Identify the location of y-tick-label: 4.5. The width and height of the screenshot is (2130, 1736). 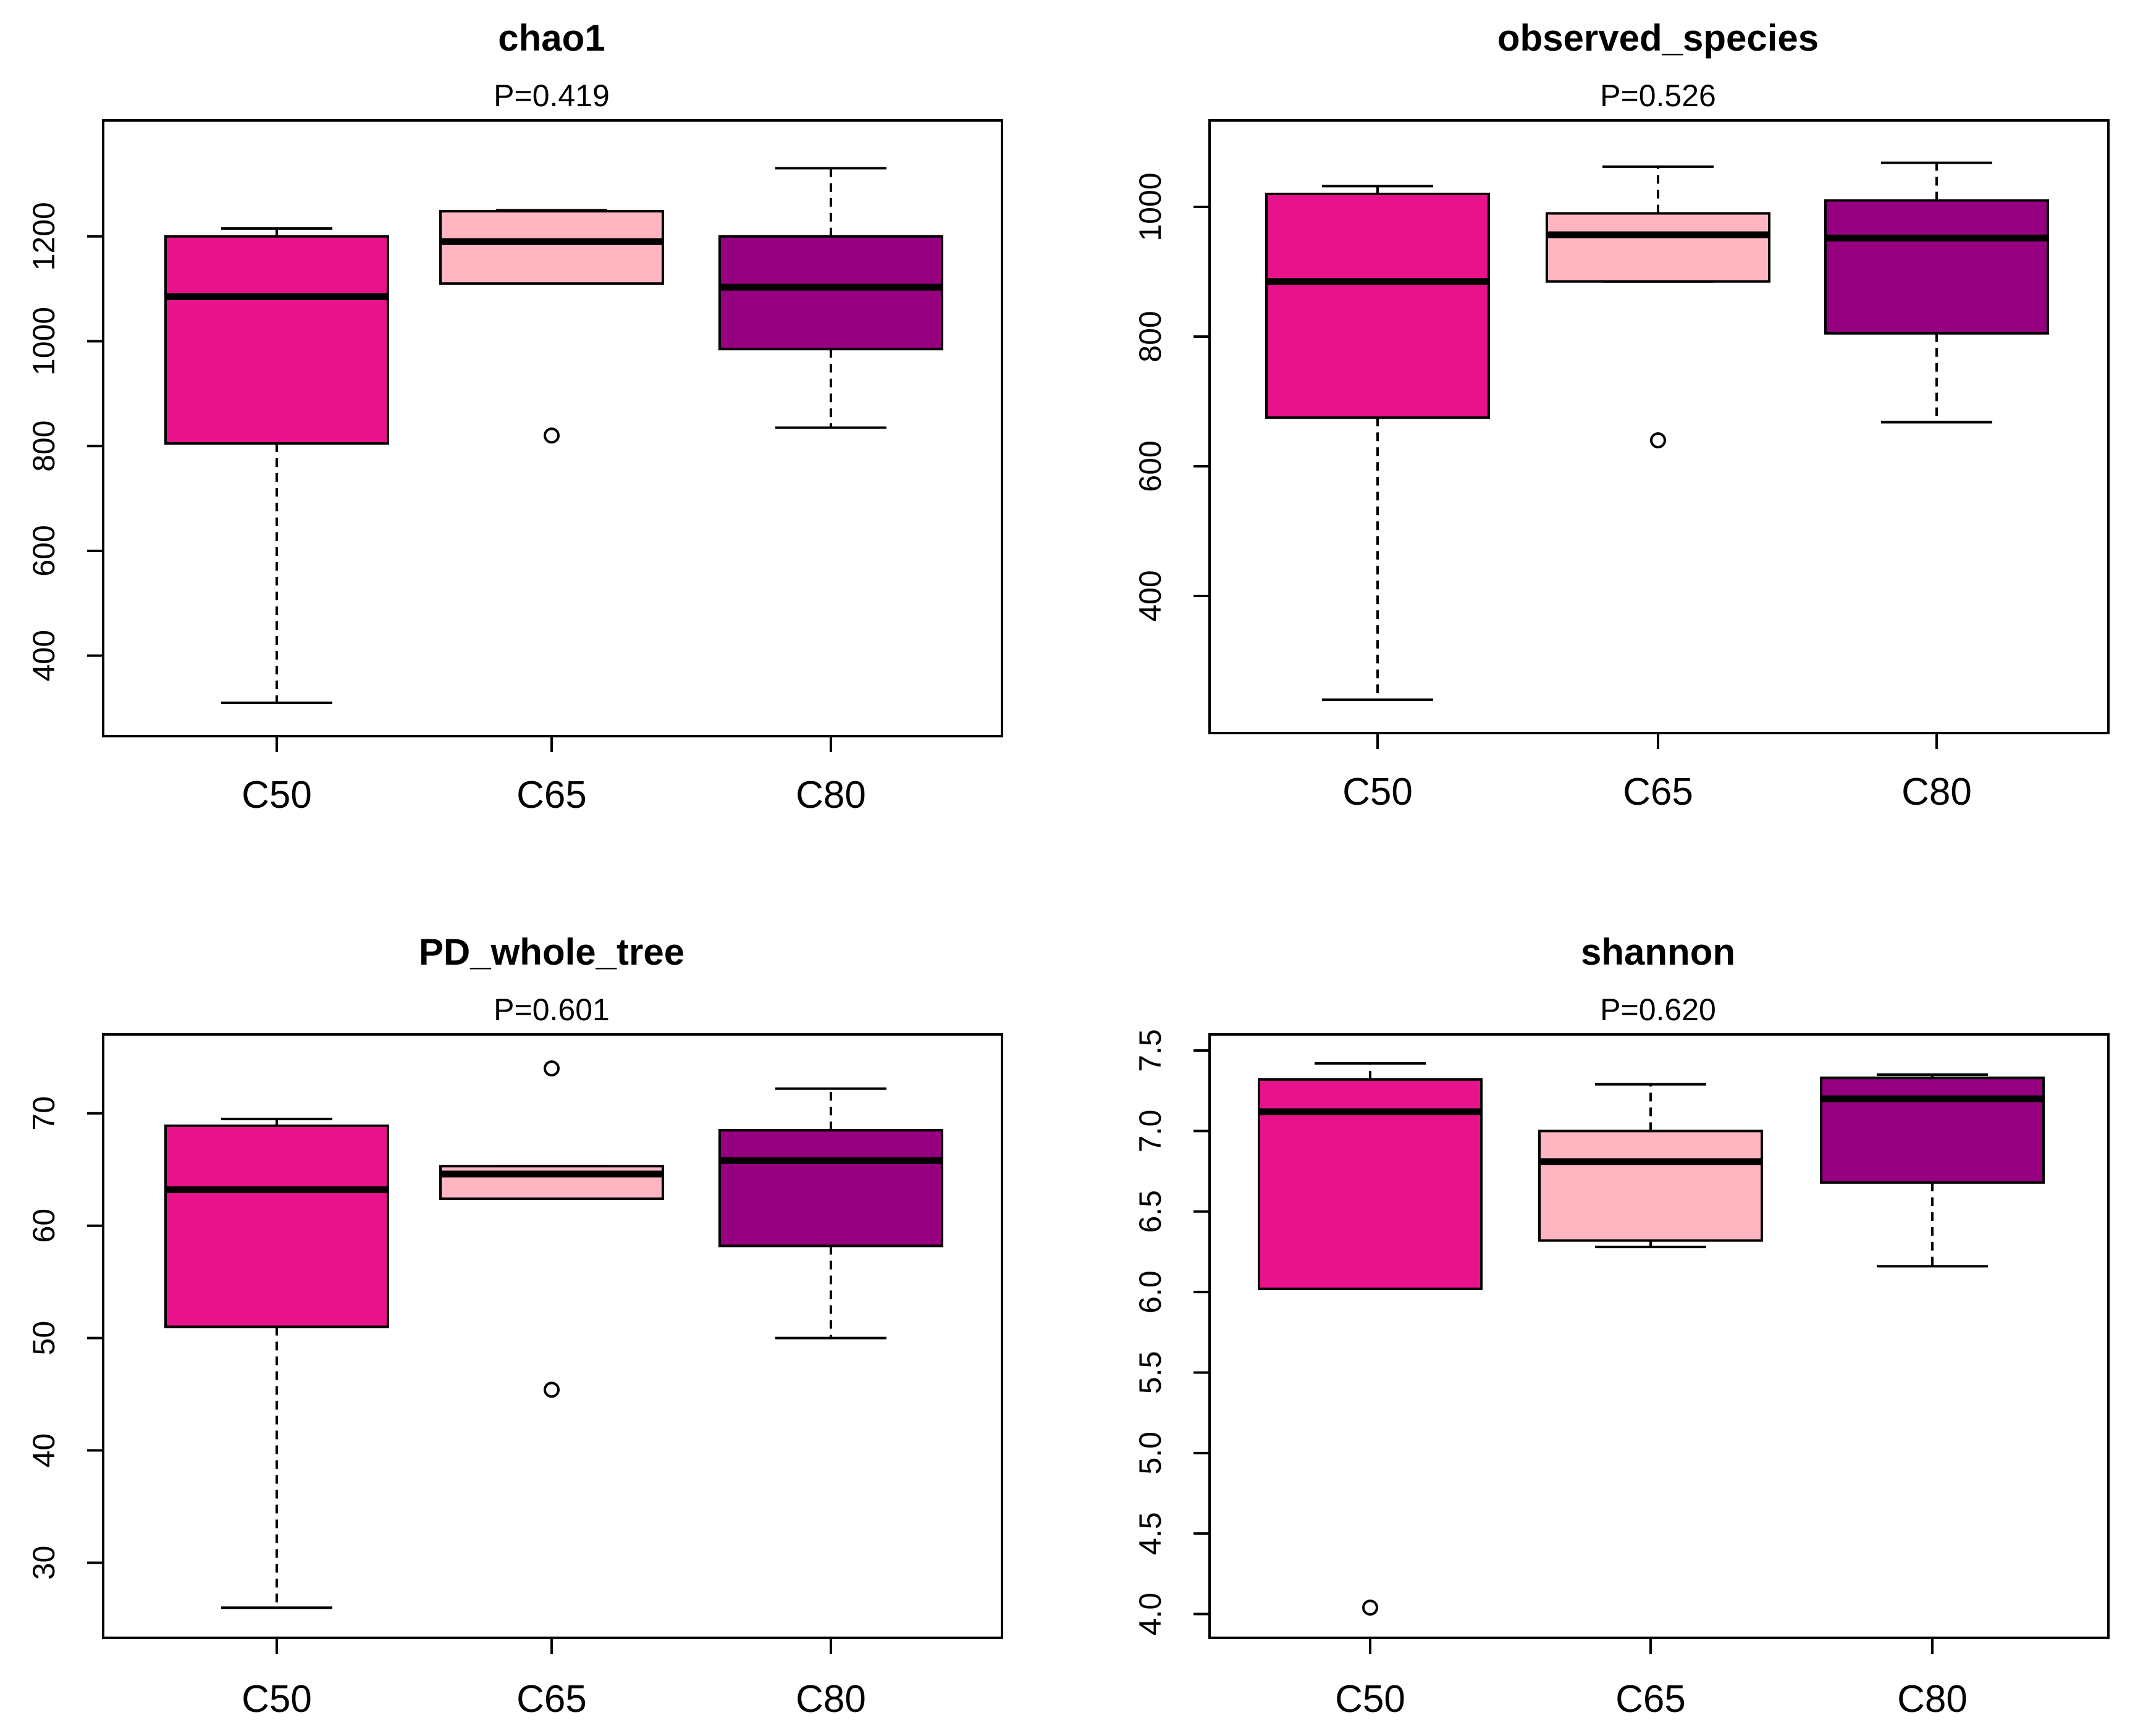
(1150, 1533).